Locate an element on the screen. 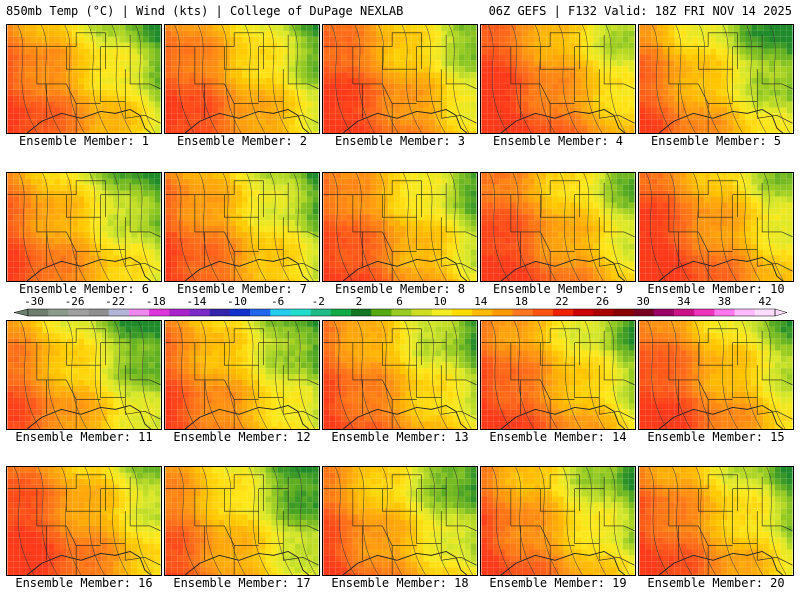 This screenshot has height=600, width=800. ensemble-member-label: Ensemble Member: 1 is located at coordinates (84, 141).